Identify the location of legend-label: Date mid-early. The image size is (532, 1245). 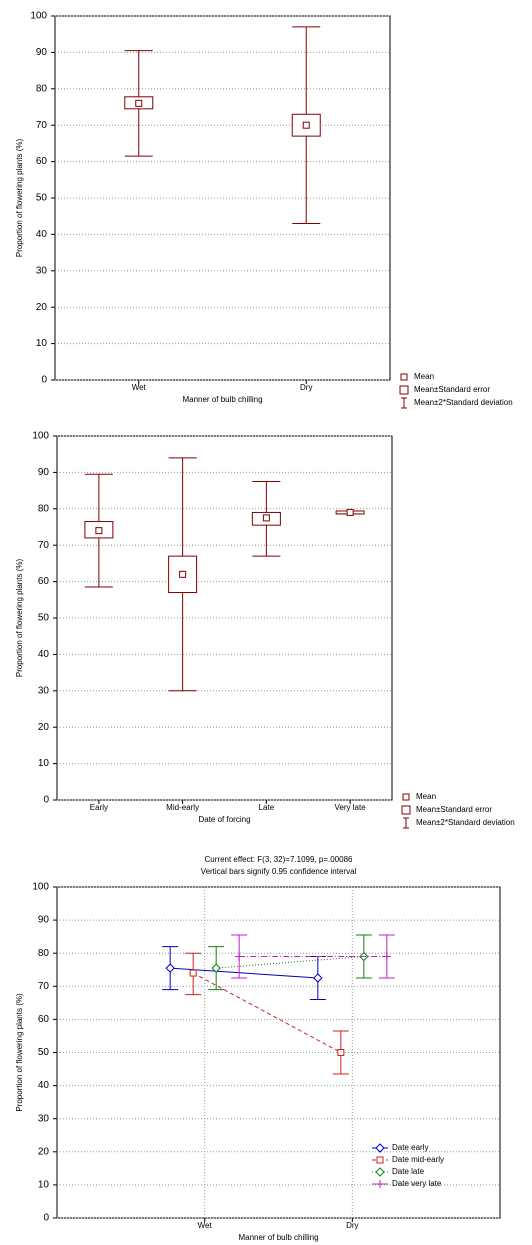
(418, 1159).